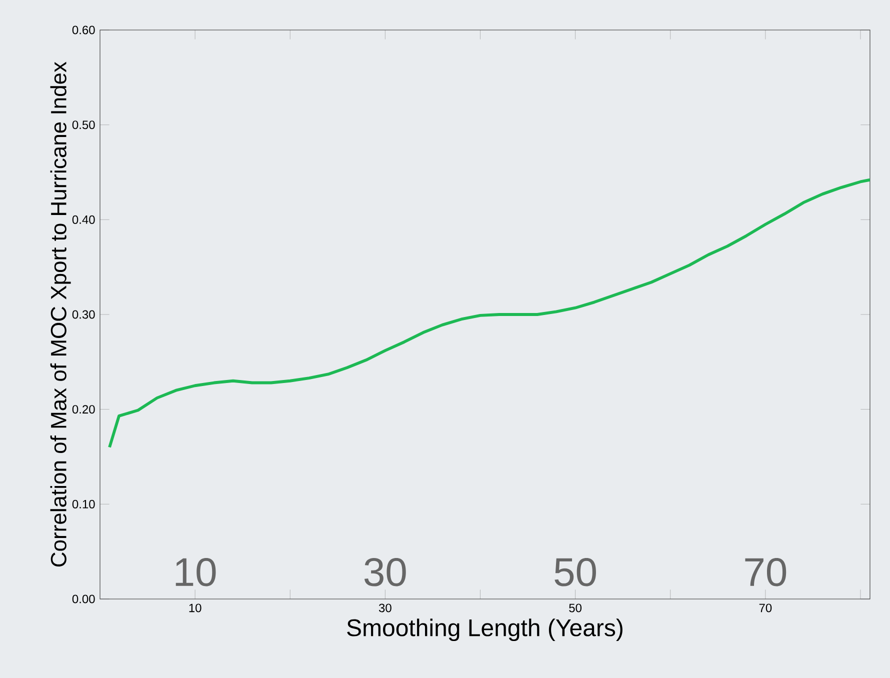  What do you see at coordinates (83, 219) in the screenshot?
I see `y-tick-label: 0.40` at bounding box center [83, 219].